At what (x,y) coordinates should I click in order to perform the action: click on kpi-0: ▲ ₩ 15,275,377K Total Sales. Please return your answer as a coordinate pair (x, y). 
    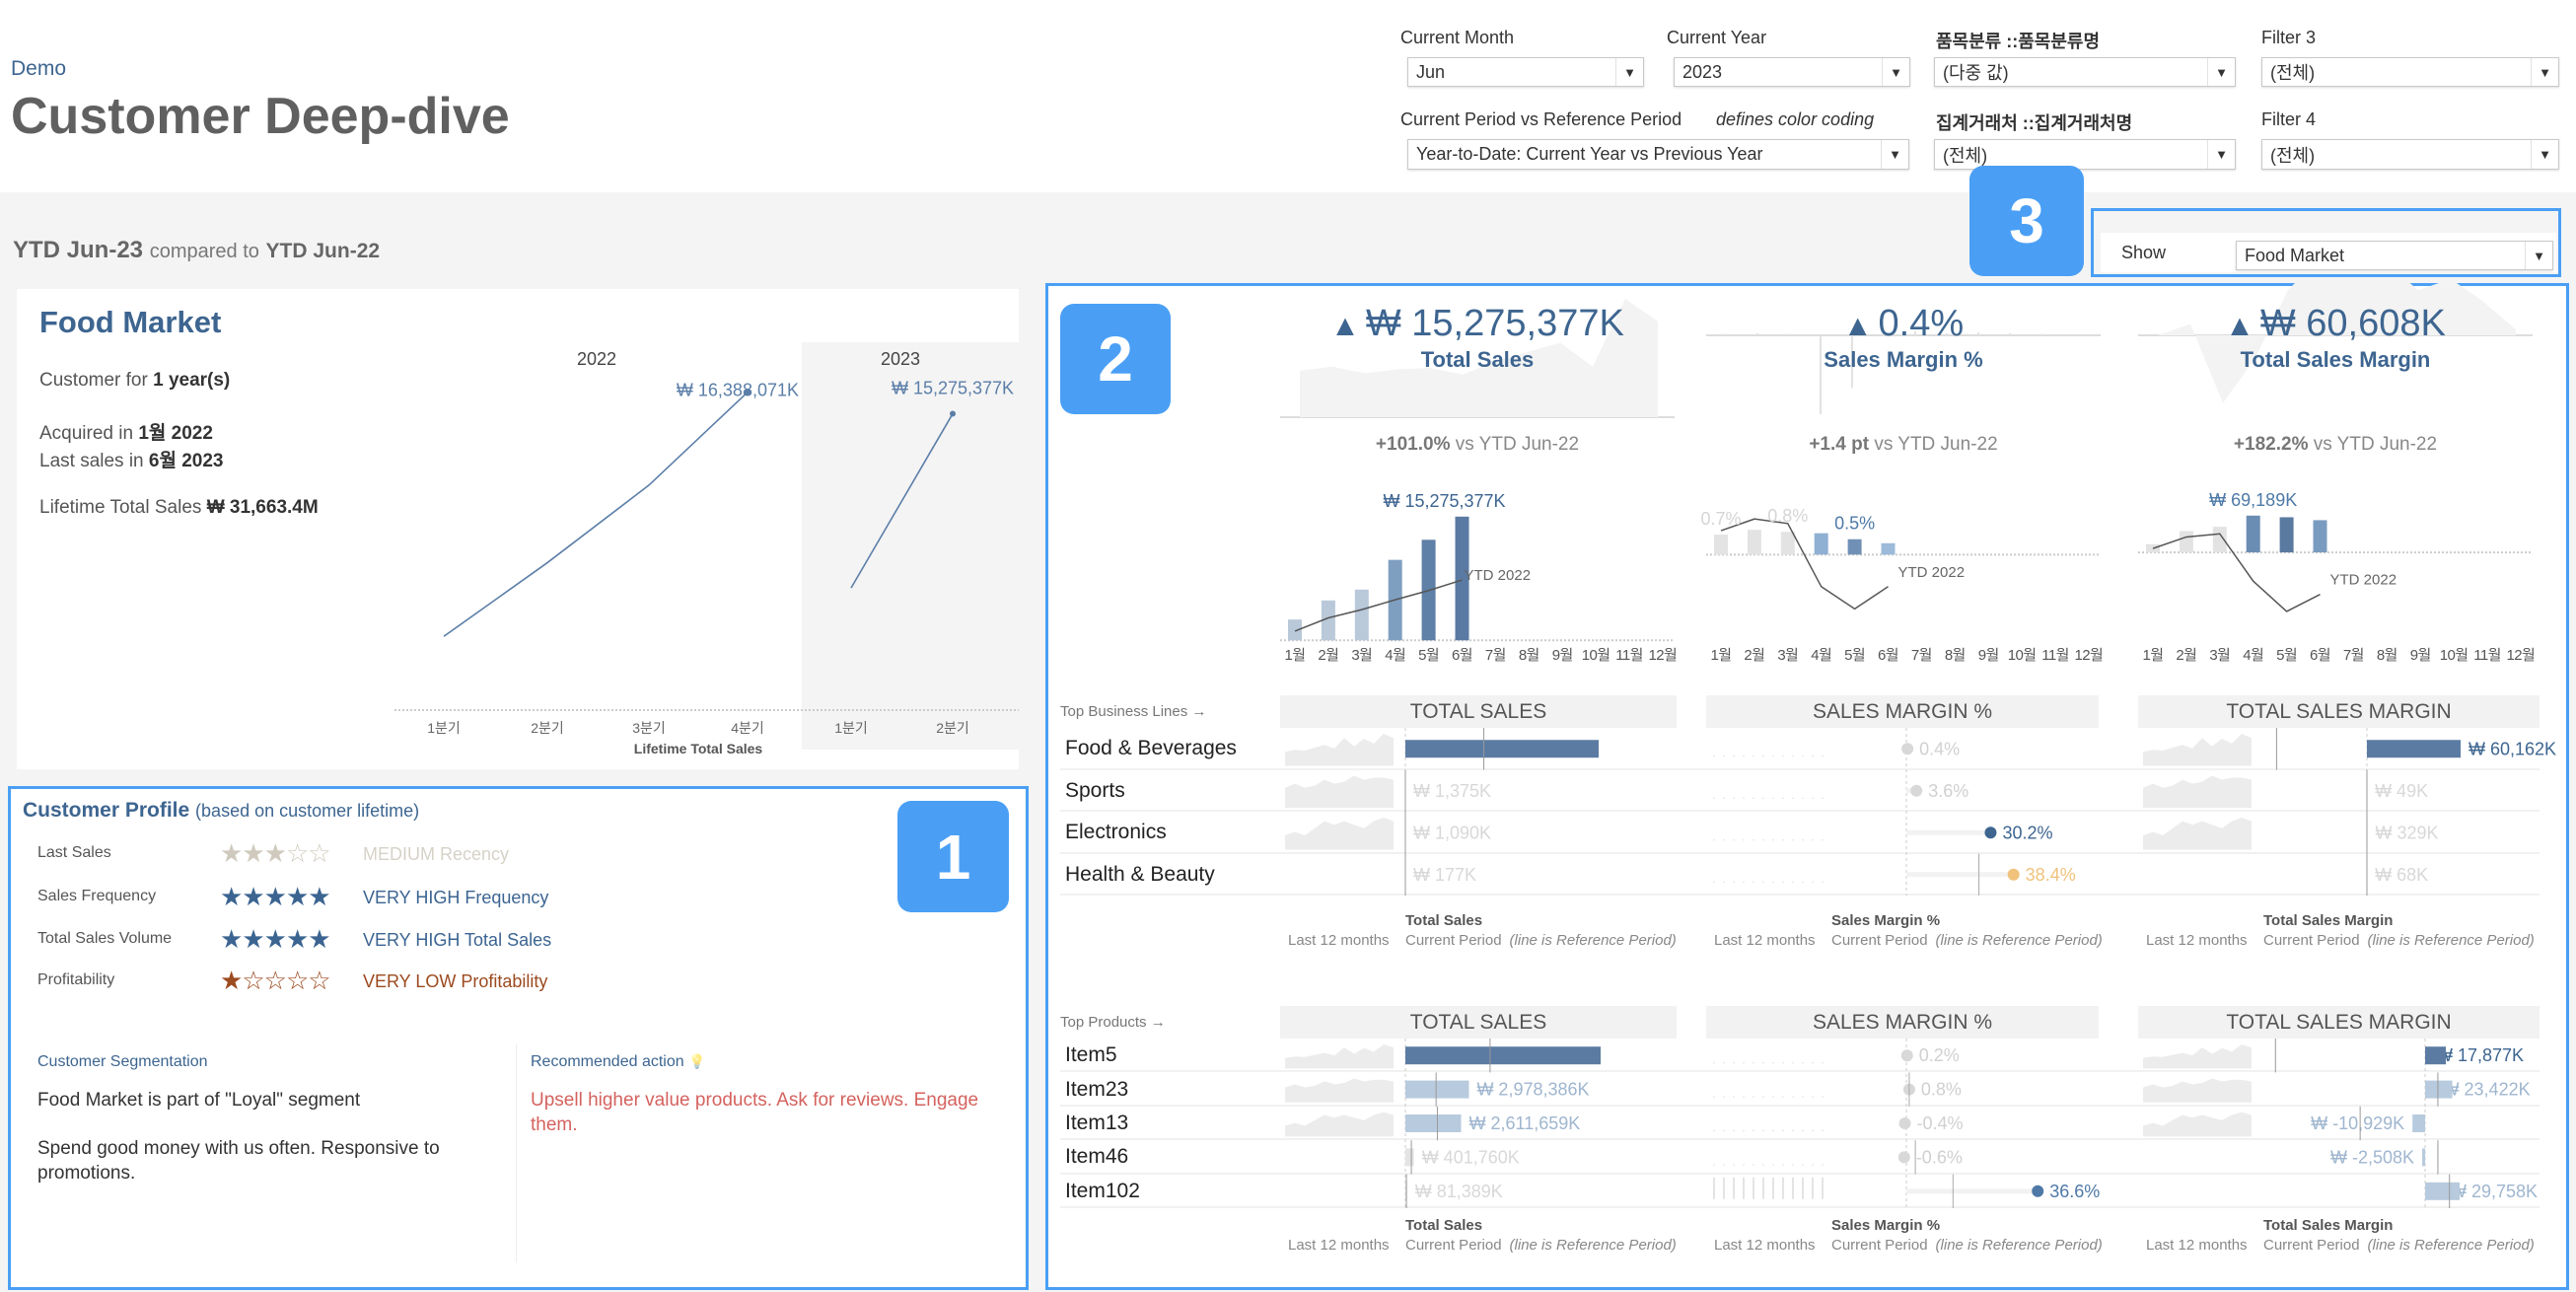
    Looking at the image, I should click on (1477, 338).